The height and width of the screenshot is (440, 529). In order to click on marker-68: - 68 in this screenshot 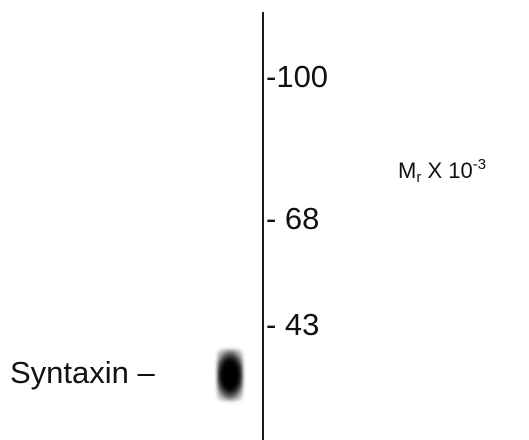, I will do `click(293, 218)`.